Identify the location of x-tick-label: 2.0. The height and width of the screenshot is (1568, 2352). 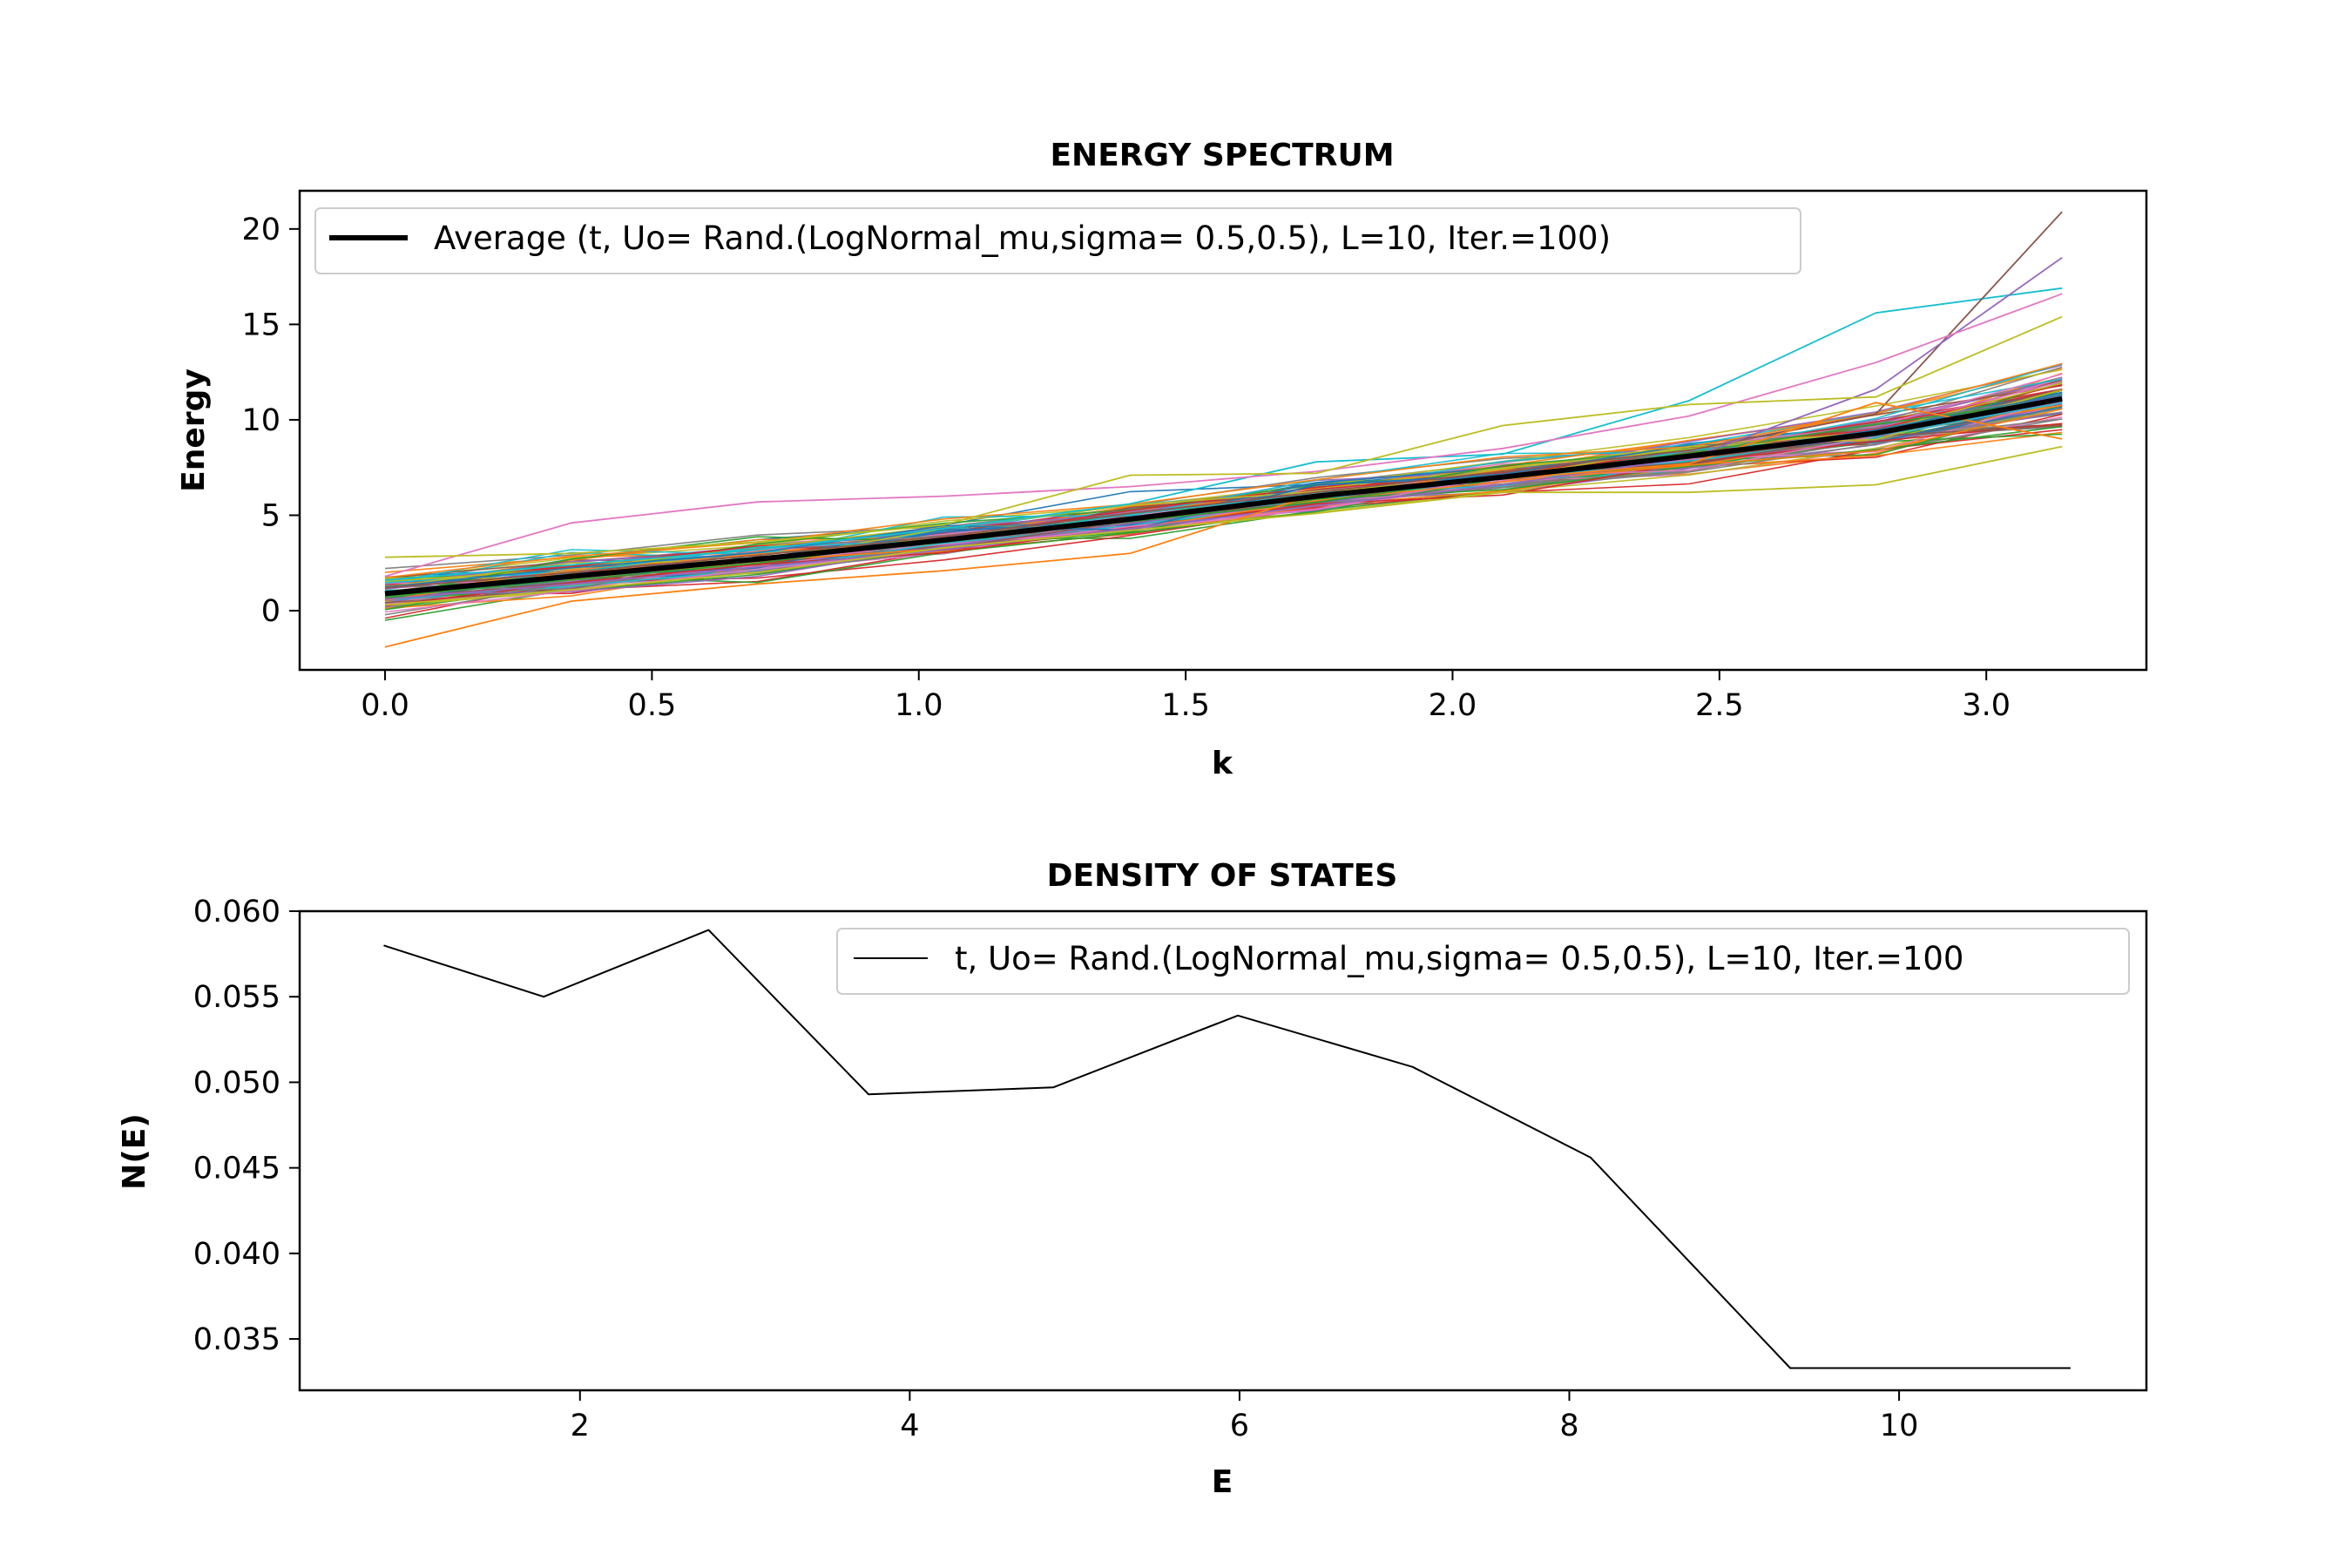
(1453, 705).